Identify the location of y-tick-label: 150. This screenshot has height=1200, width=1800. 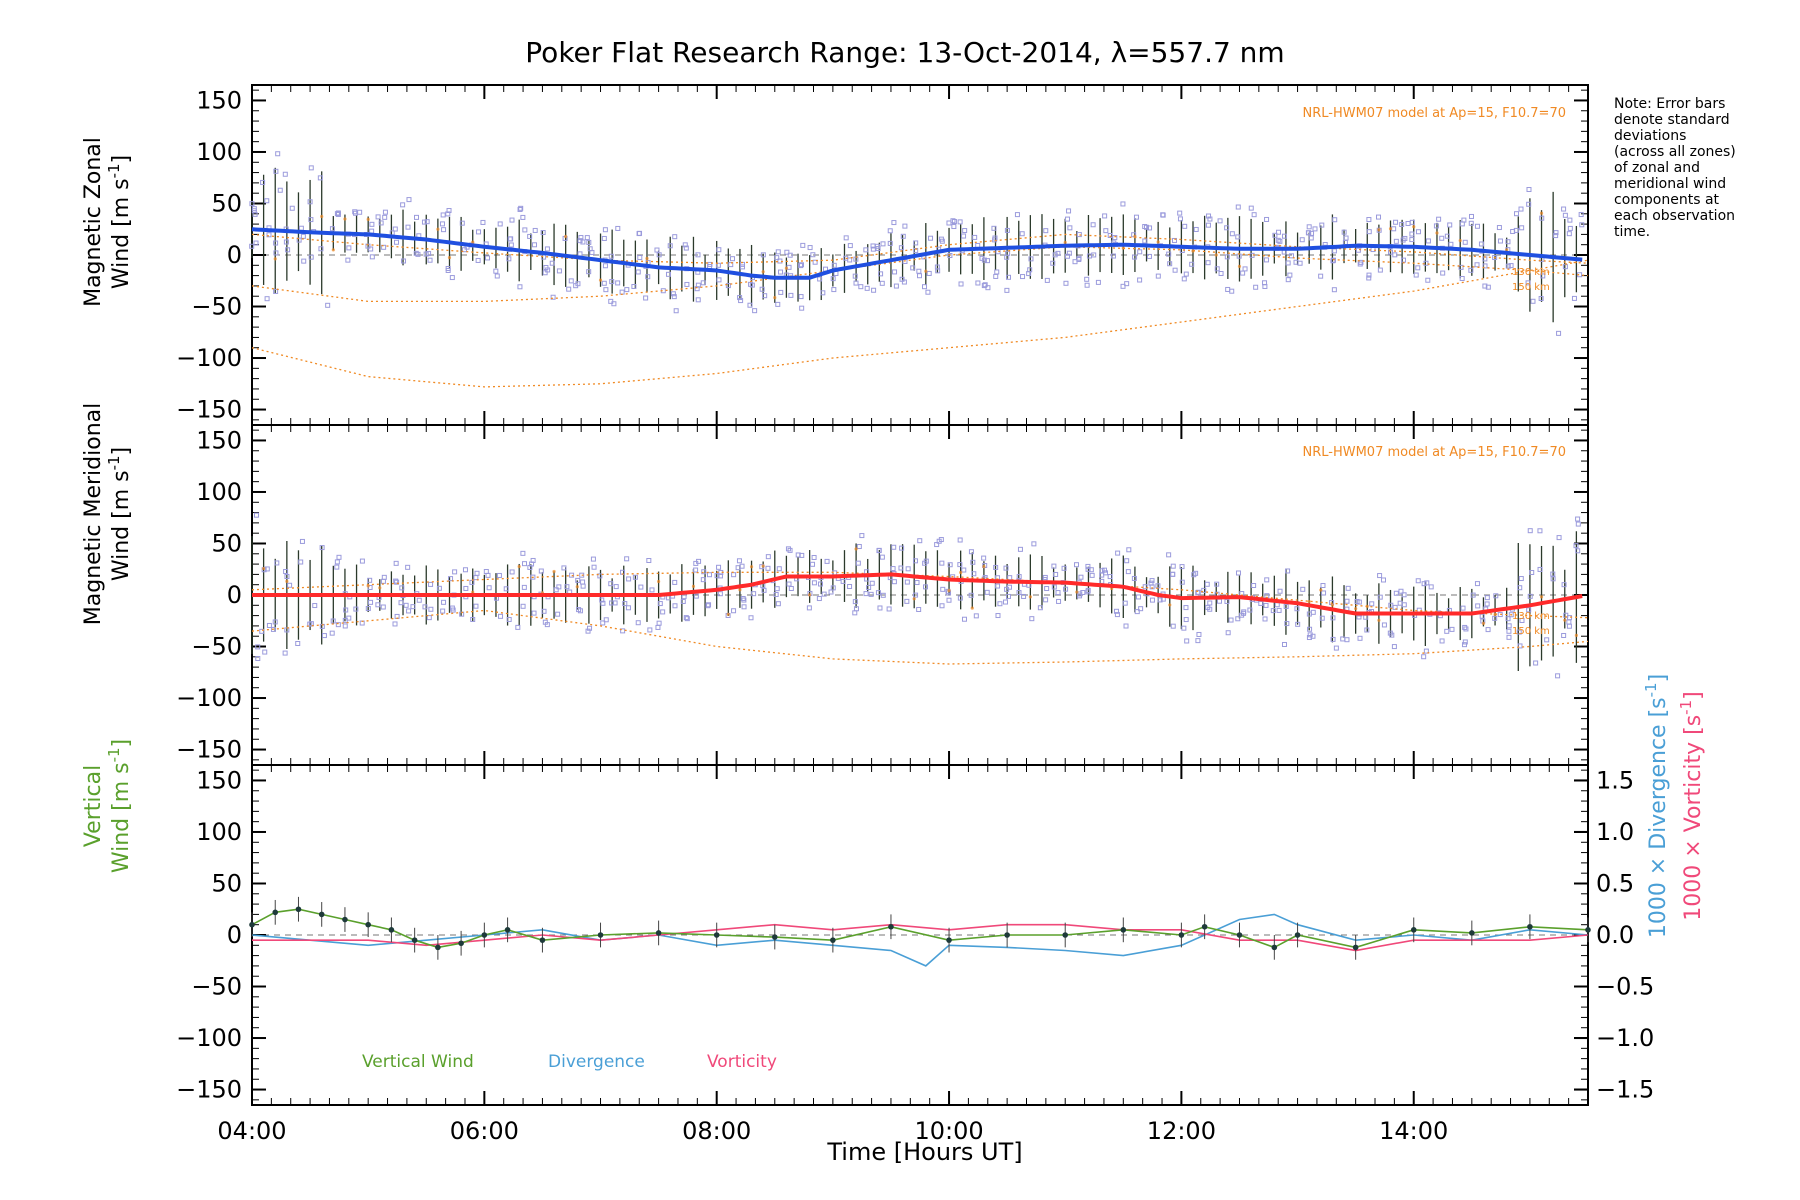
(219, 440).